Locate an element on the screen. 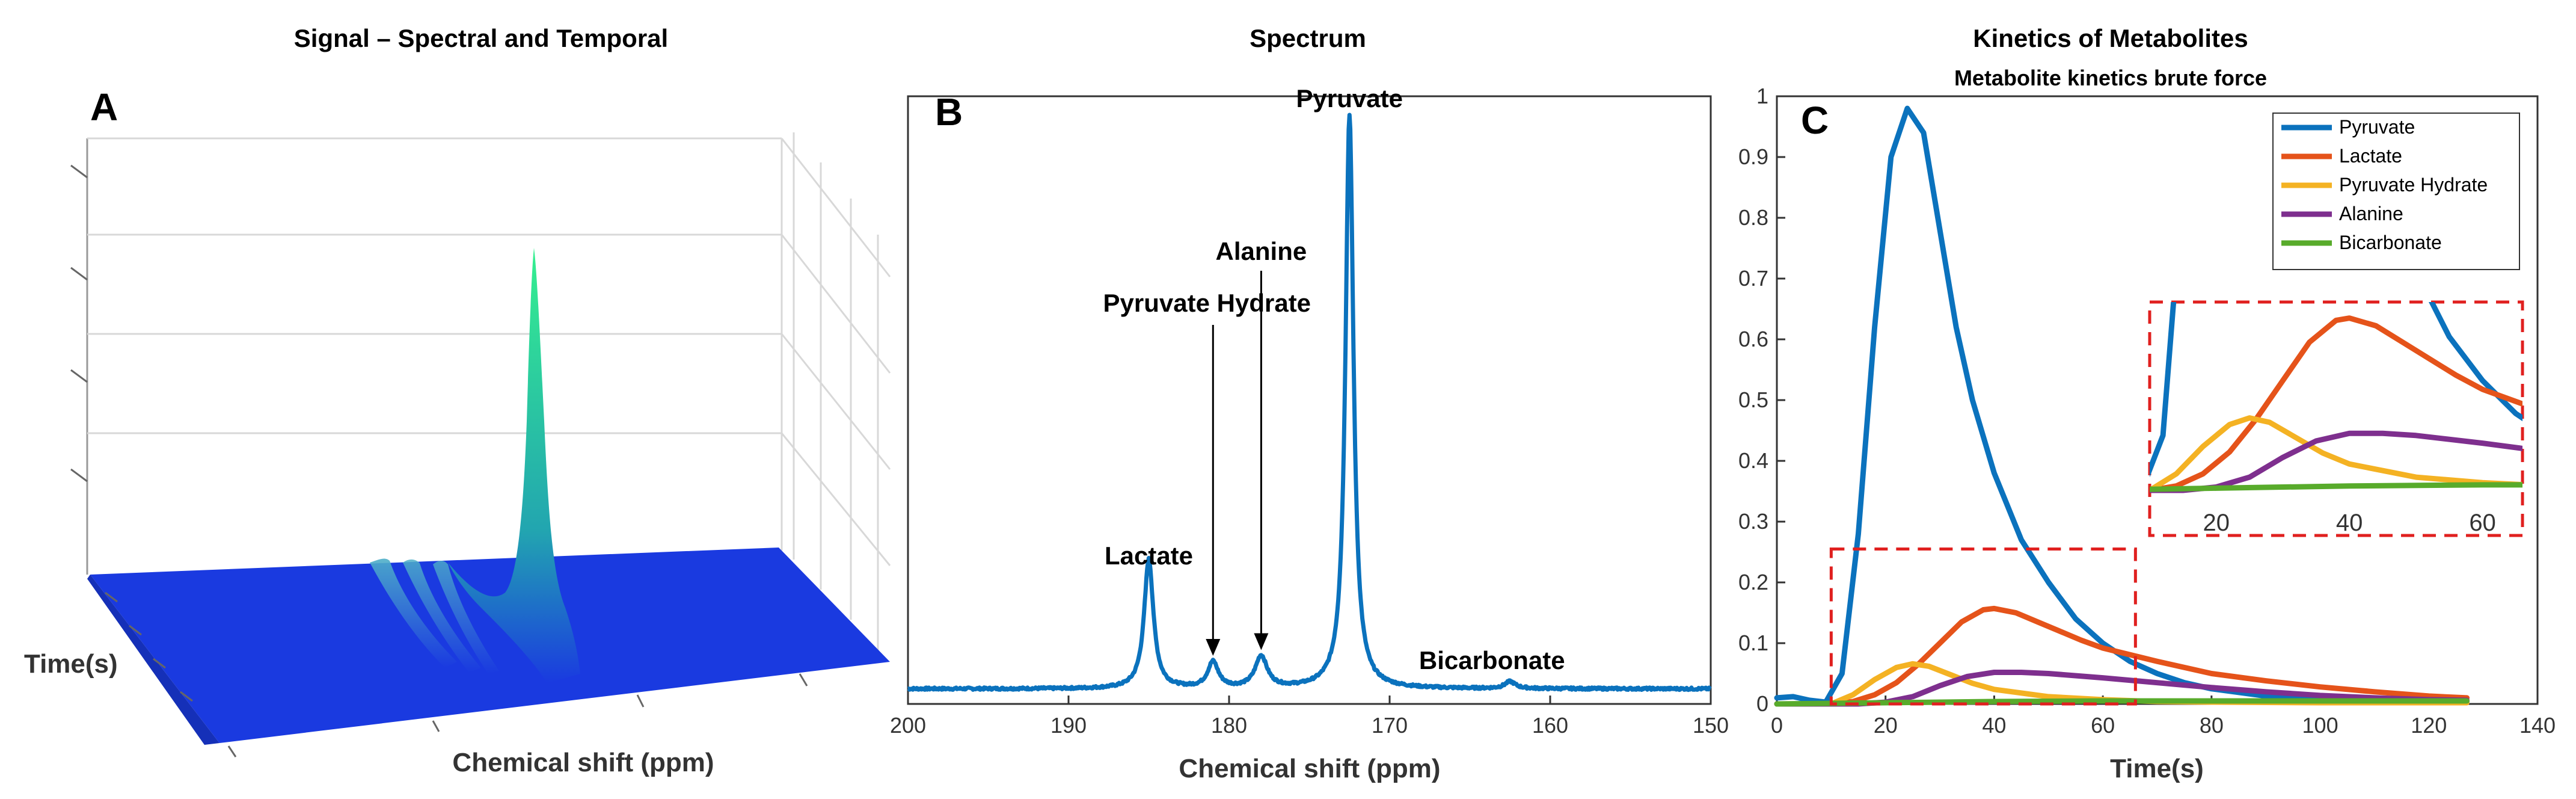  panel-a-surface-plane is located at coordinates (490, 646).